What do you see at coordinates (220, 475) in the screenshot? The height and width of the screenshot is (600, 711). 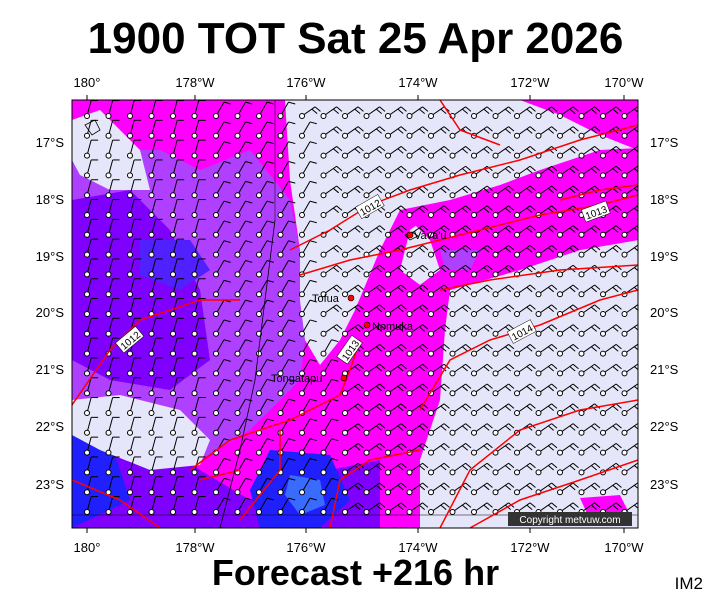 I see `isobar-line` at bounding box center [220, 475].